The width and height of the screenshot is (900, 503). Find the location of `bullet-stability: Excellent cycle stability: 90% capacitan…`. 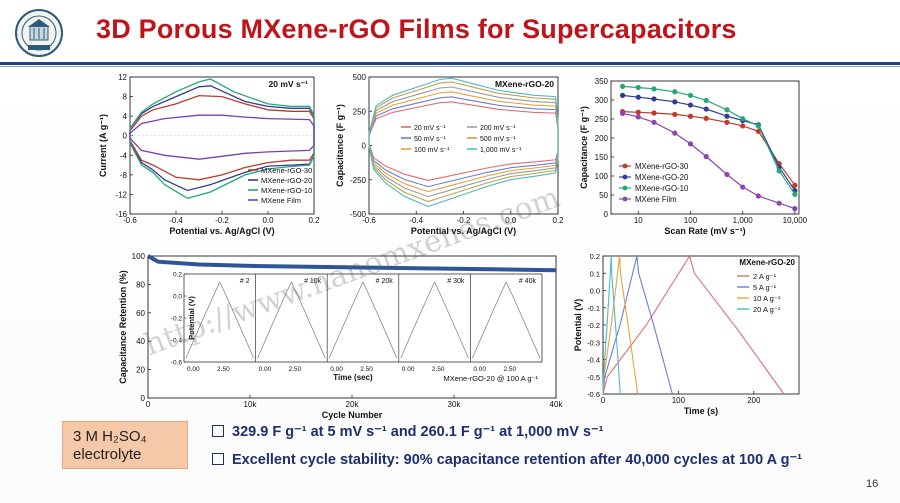

bullet-stability: Excellent cycle stability: 90% capacitan… is located at coordinates (507, 460).